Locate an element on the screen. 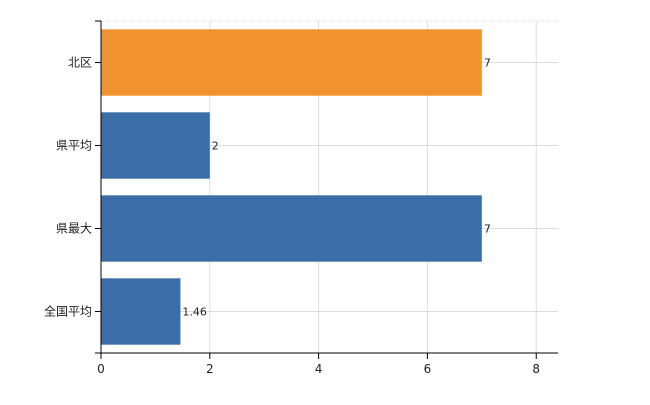 This screenshot has height=405, width=650. data-label-0: 7 is located at coordinates (487, 63).